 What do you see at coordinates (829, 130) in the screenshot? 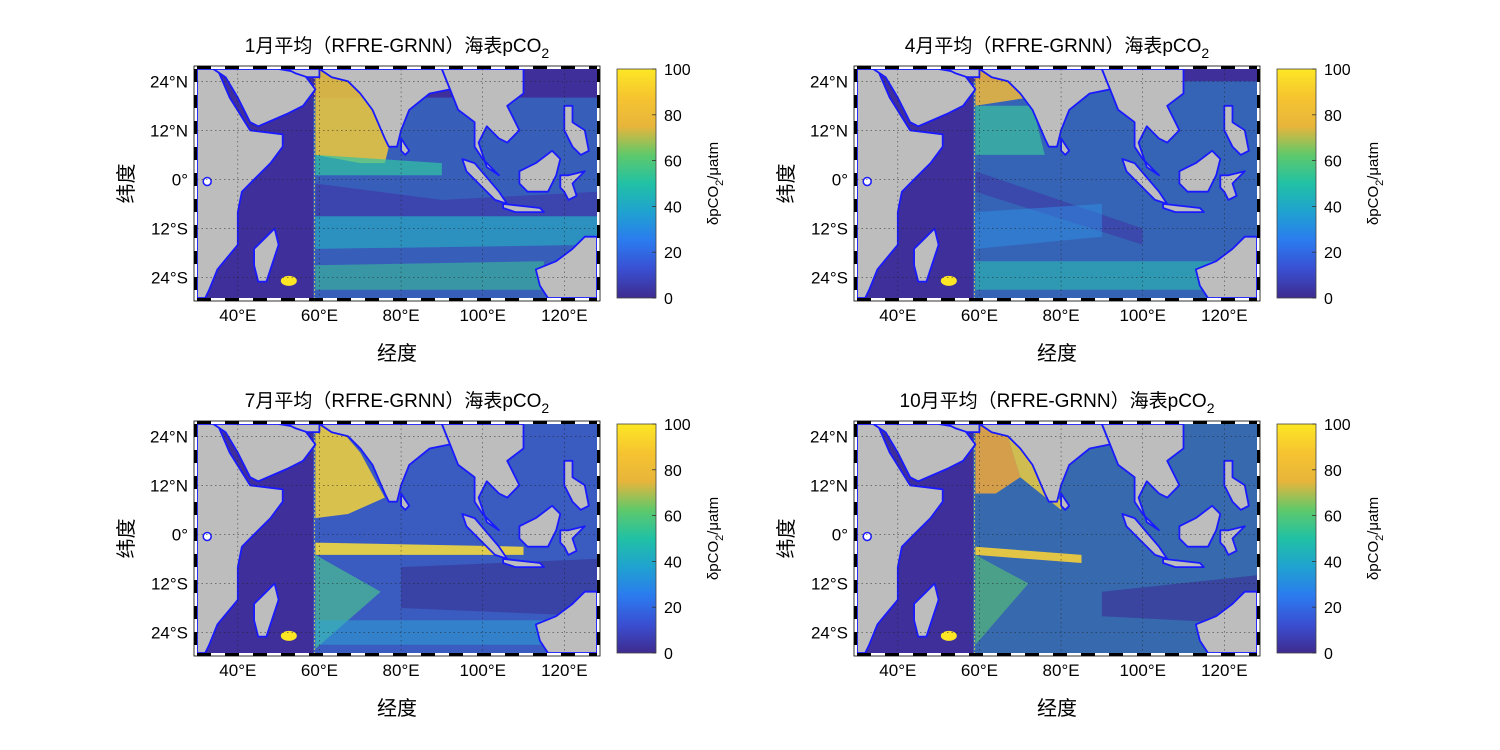
I see `y-tick-label: 12°N` at bounding box center [829, 130].